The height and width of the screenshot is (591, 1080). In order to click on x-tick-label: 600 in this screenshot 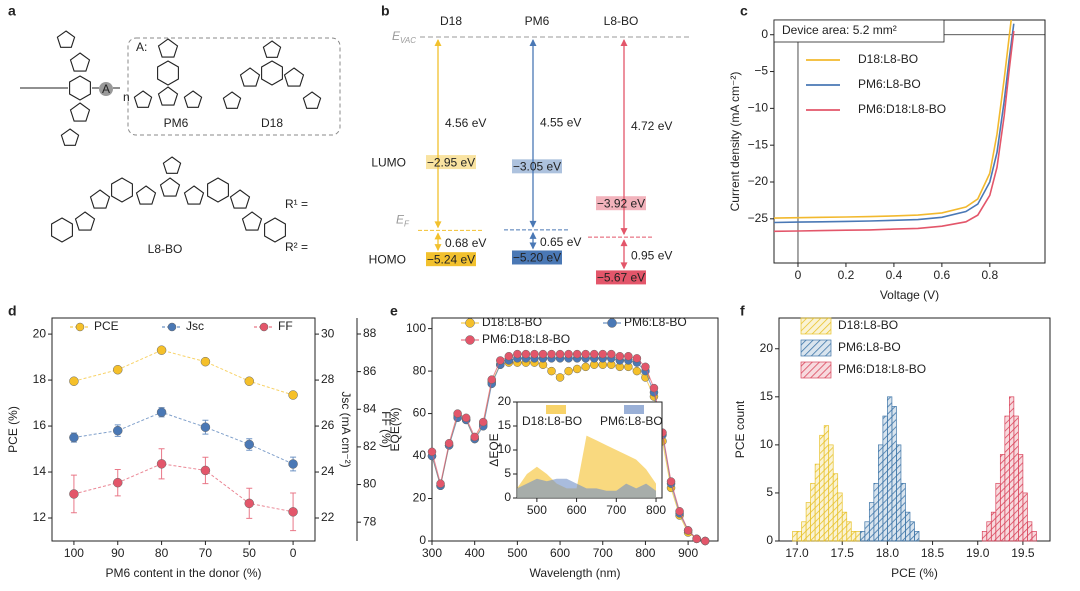, I will do `click(577, 510)`.